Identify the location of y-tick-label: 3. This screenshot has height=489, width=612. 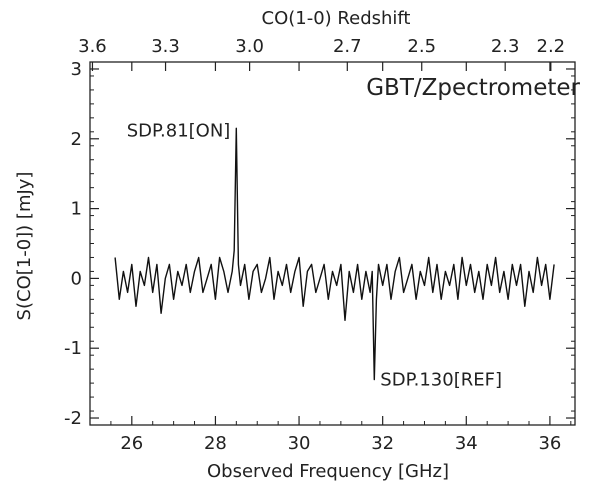
(76, 69).